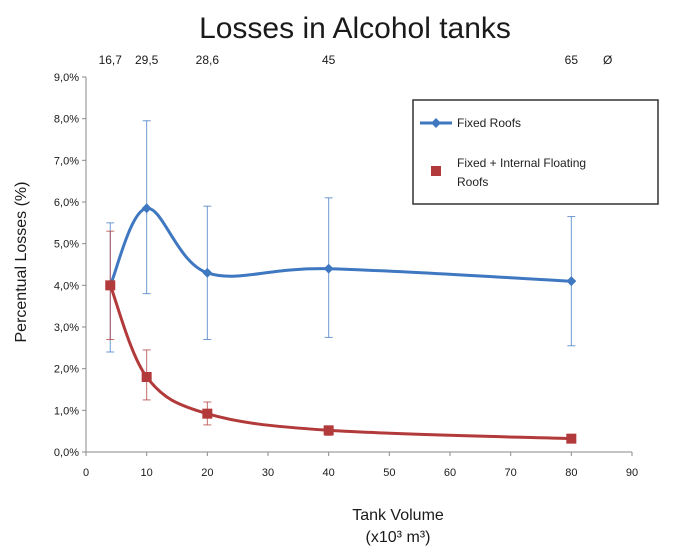 This screenshot has height=553, width=678. I want to click on x-tick-label: 50, so click(389, 473).